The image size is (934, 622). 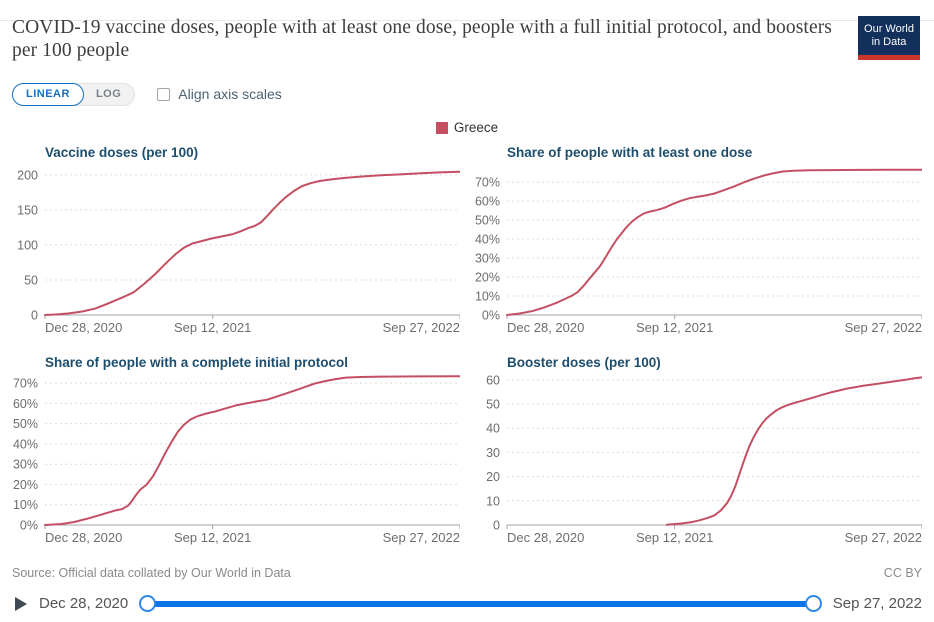 What do you see at coordinates (902, 572) in the screenshot?
I see `license-link: CC BY` at bounding box center [902, 572].